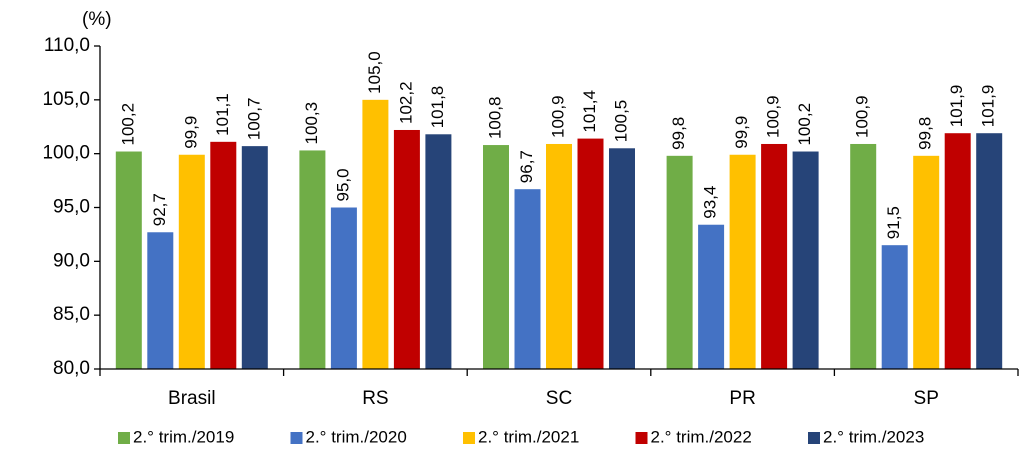 This screenshot has width=1023, height=451. I want to click on y-tick-label: 105,0, so click(66, 99).